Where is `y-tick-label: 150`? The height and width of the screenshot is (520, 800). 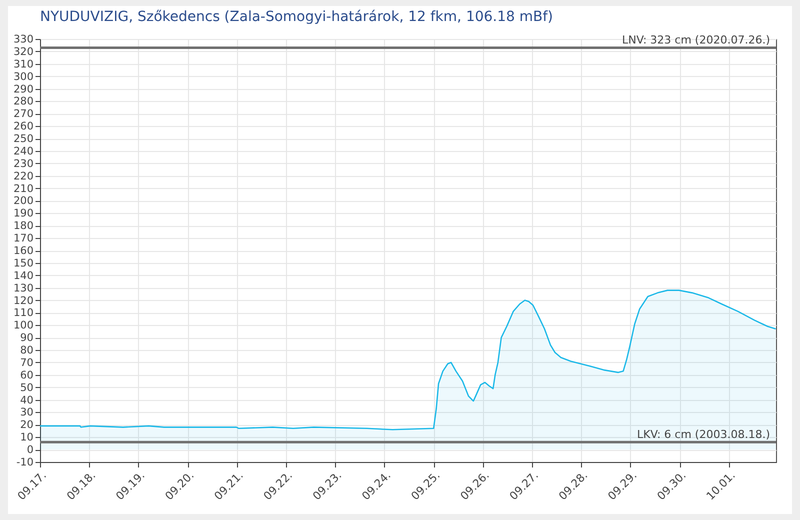 y-tick-label: 150 is located at coordinates (23, 263).